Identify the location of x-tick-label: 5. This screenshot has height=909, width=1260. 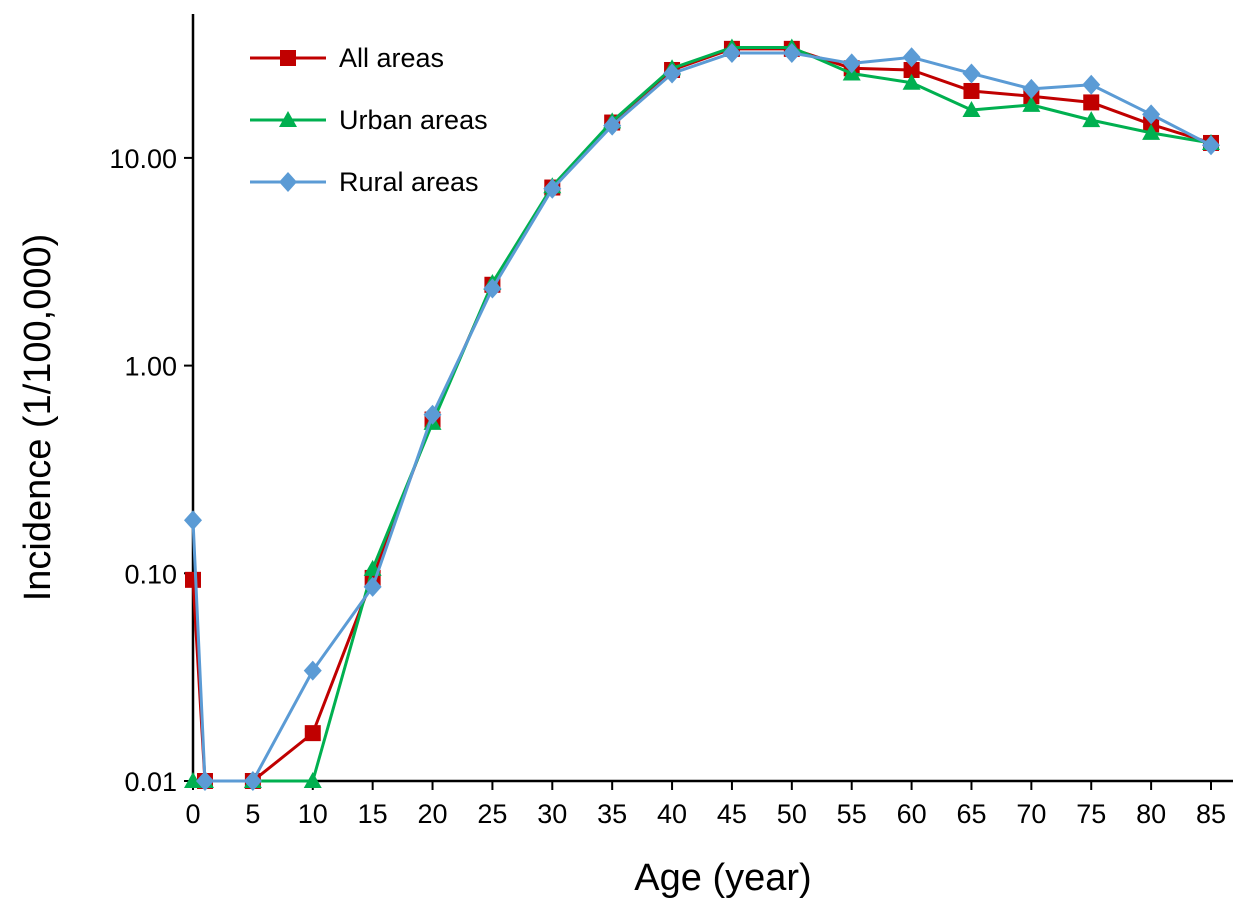
(252, 814).